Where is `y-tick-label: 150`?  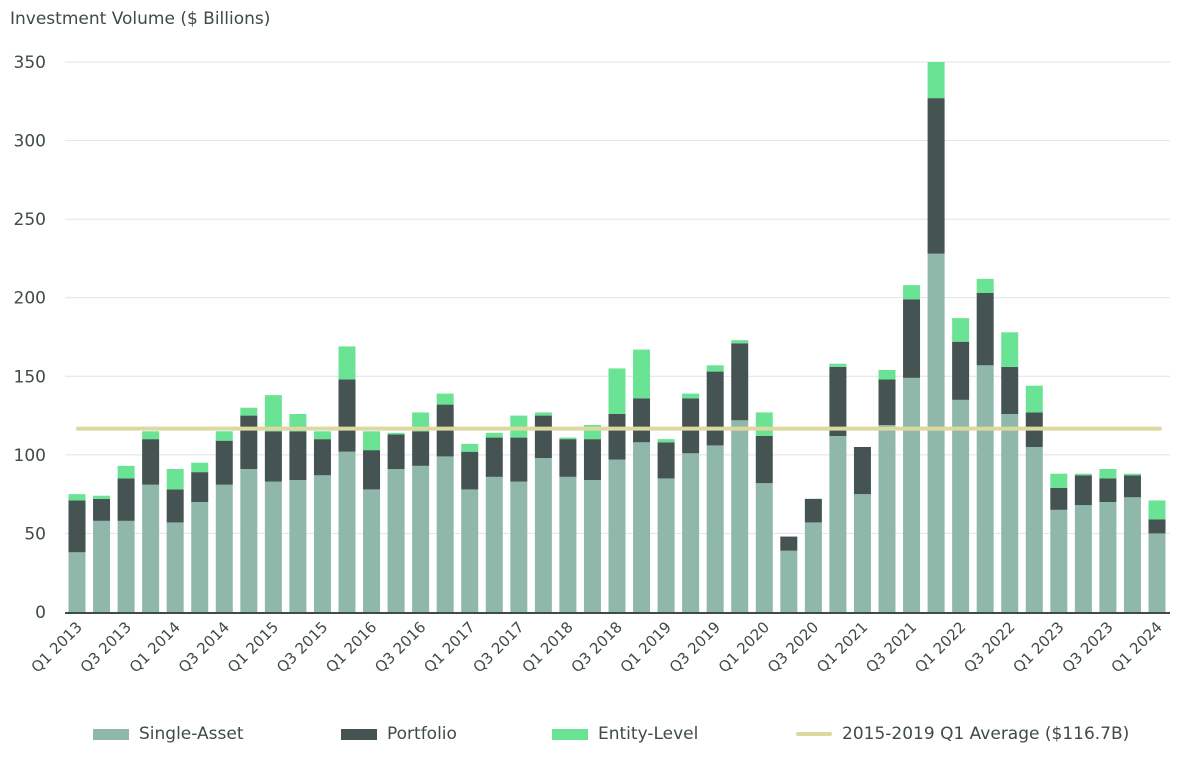
y-tick-label: 150 is located at coordinates (30, 377).